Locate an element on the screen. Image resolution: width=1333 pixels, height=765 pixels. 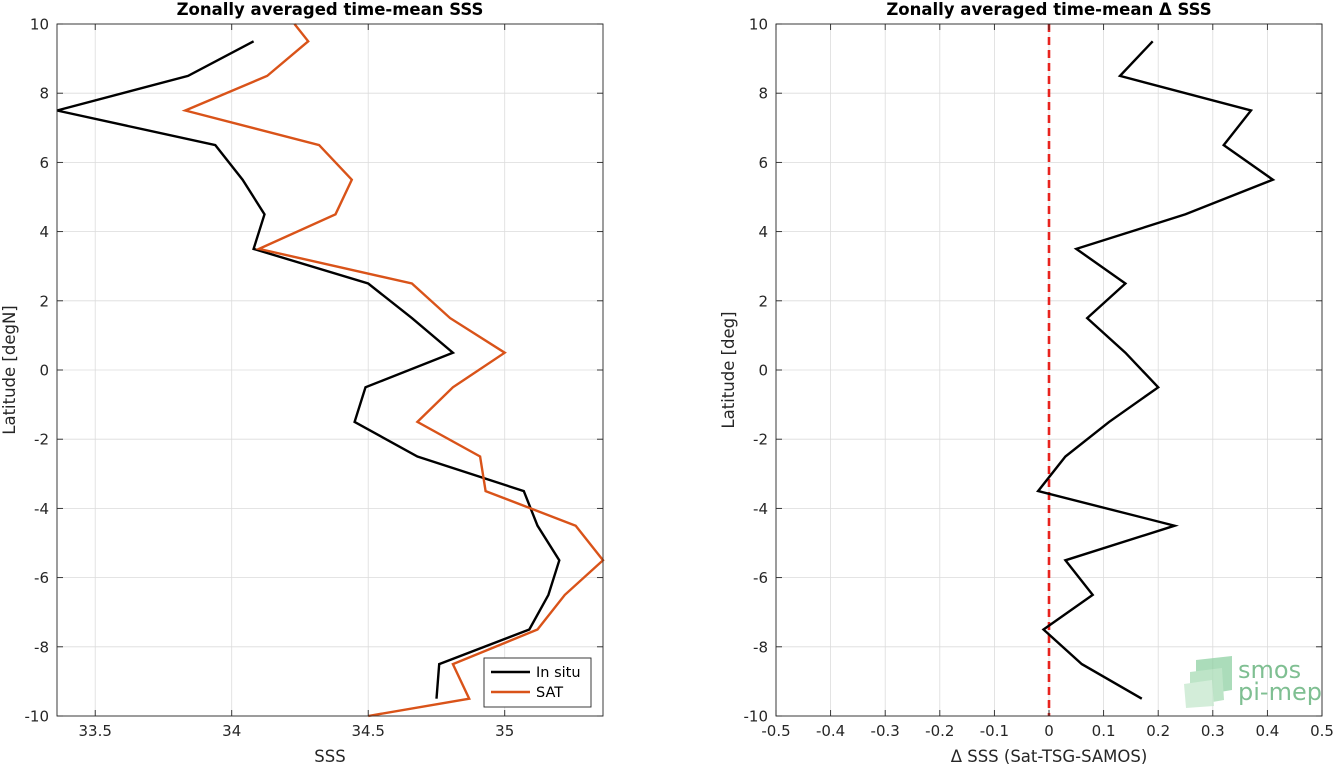
x-tick-label: -0.4 is located at coordinates (830, 731).